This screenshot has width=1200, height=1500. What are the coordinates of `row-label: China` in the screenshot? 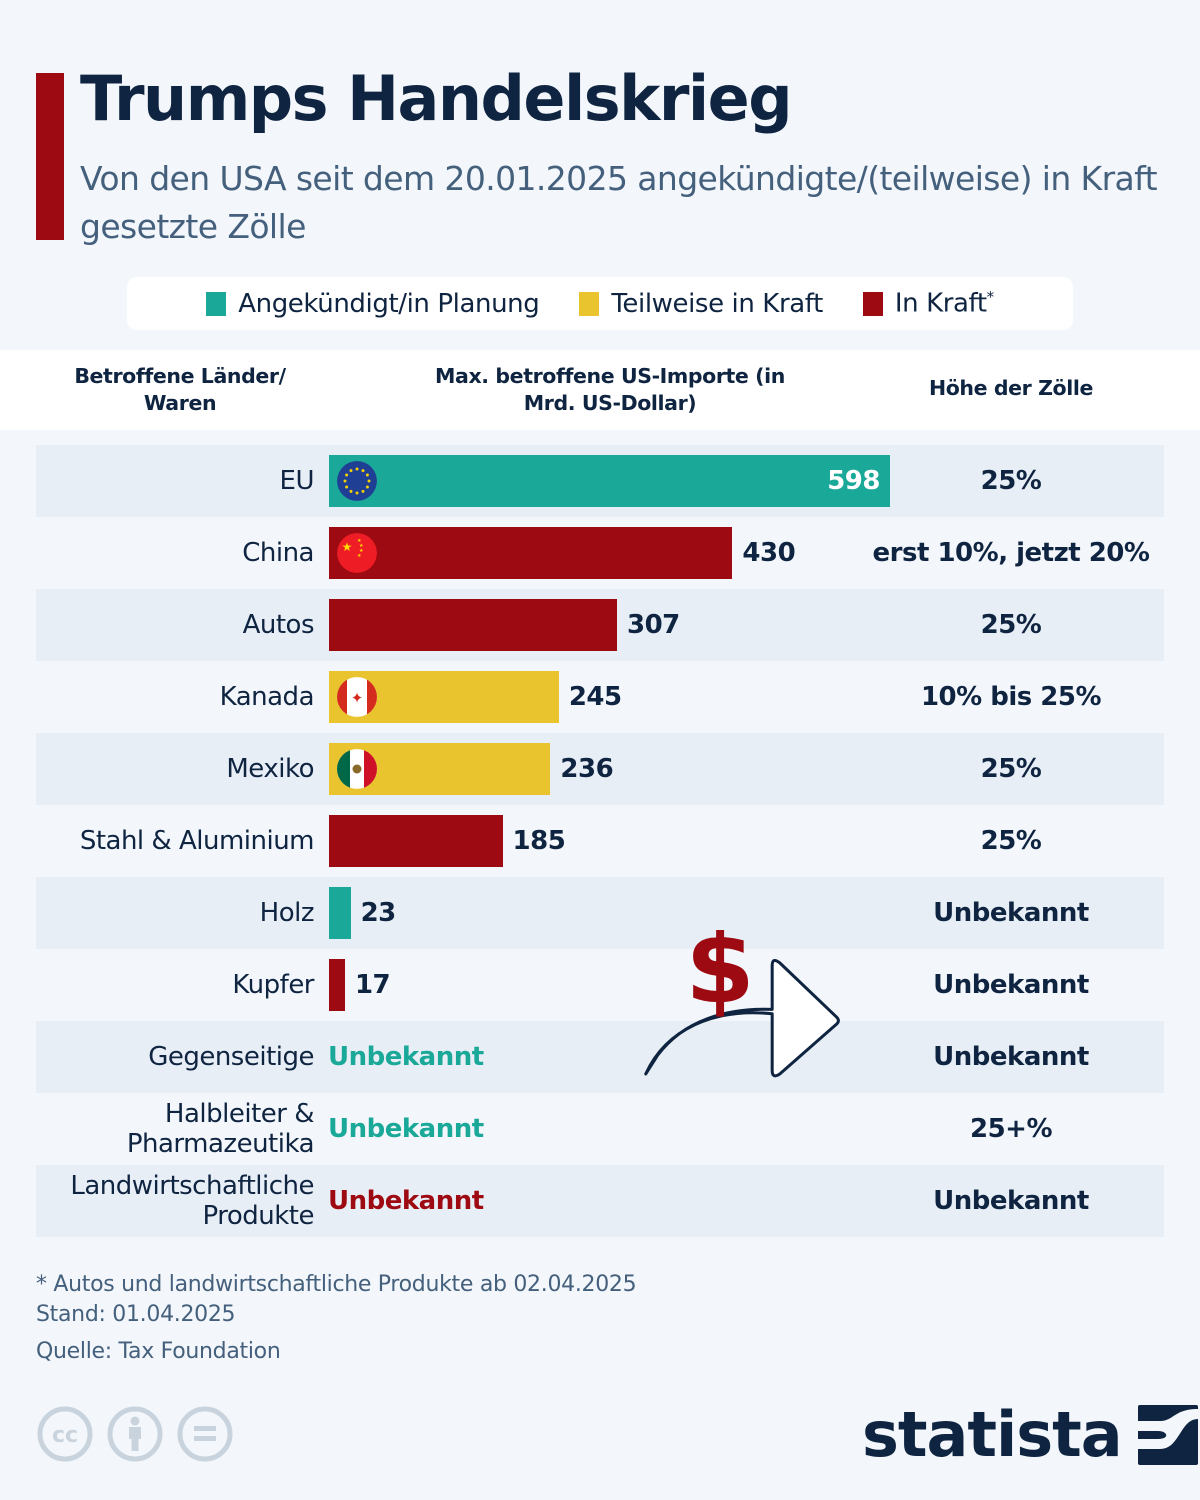 It's located at (278, 553).